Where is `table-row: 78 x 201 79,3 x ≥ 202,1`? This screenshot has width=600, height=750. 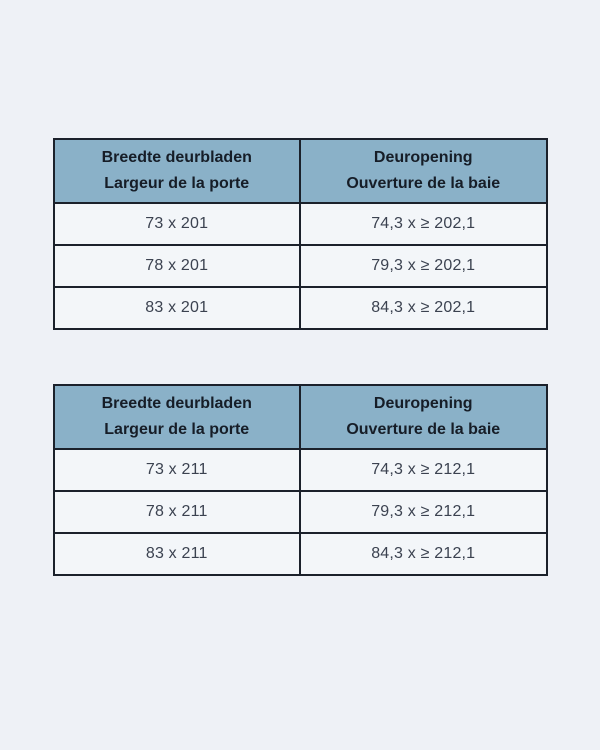
table-row: 78 x 201 79,3 x ≥ 202,1 is located at coordinates (300, 266).